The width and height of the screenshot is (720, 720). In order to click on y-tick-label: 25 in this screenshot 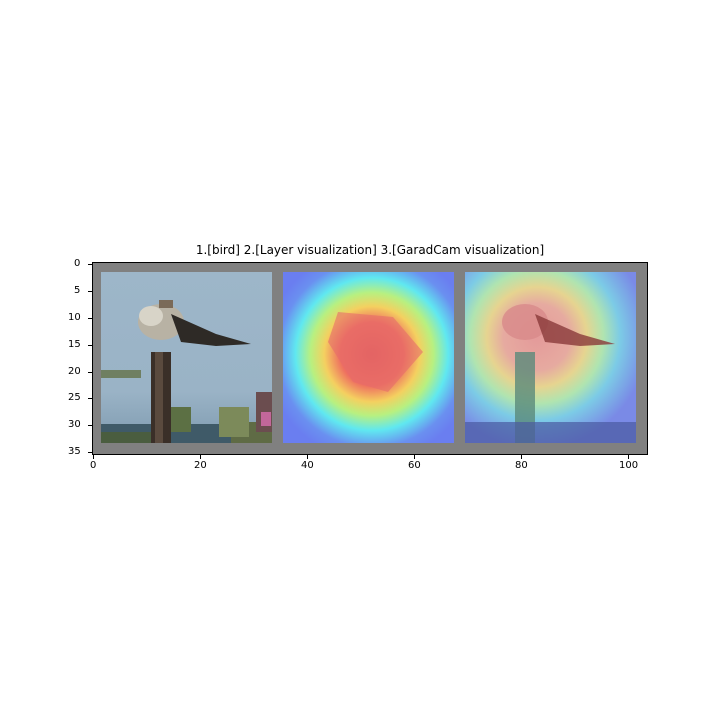, I will do `click(74, 397)`.